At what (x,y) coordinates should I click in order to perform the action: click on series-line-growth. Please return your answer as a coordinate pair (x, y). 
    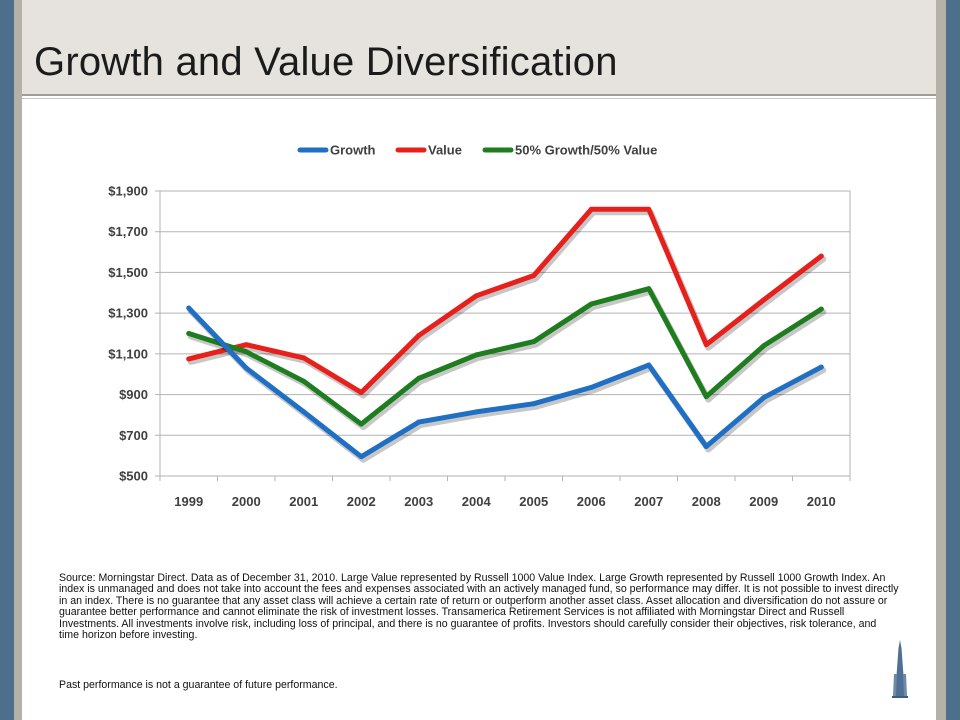
    Looking at the image, I should click on (505, 382).